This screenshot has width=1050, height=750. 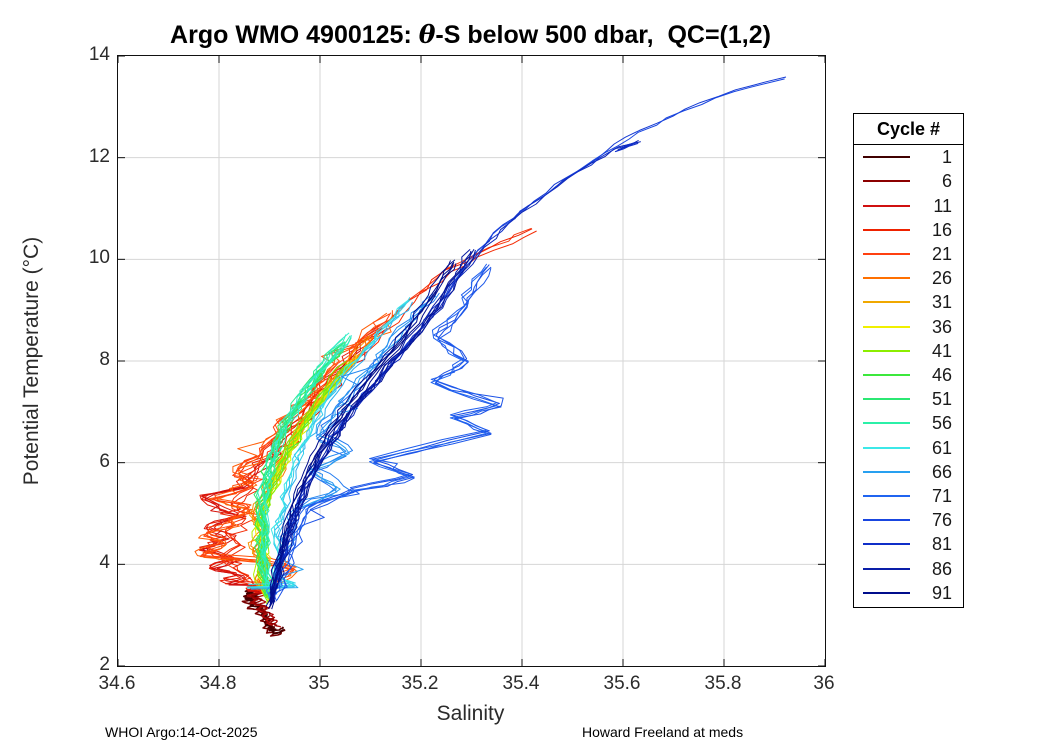 I want to click on legend-entry-label: 26, so click(x=941, y=278).